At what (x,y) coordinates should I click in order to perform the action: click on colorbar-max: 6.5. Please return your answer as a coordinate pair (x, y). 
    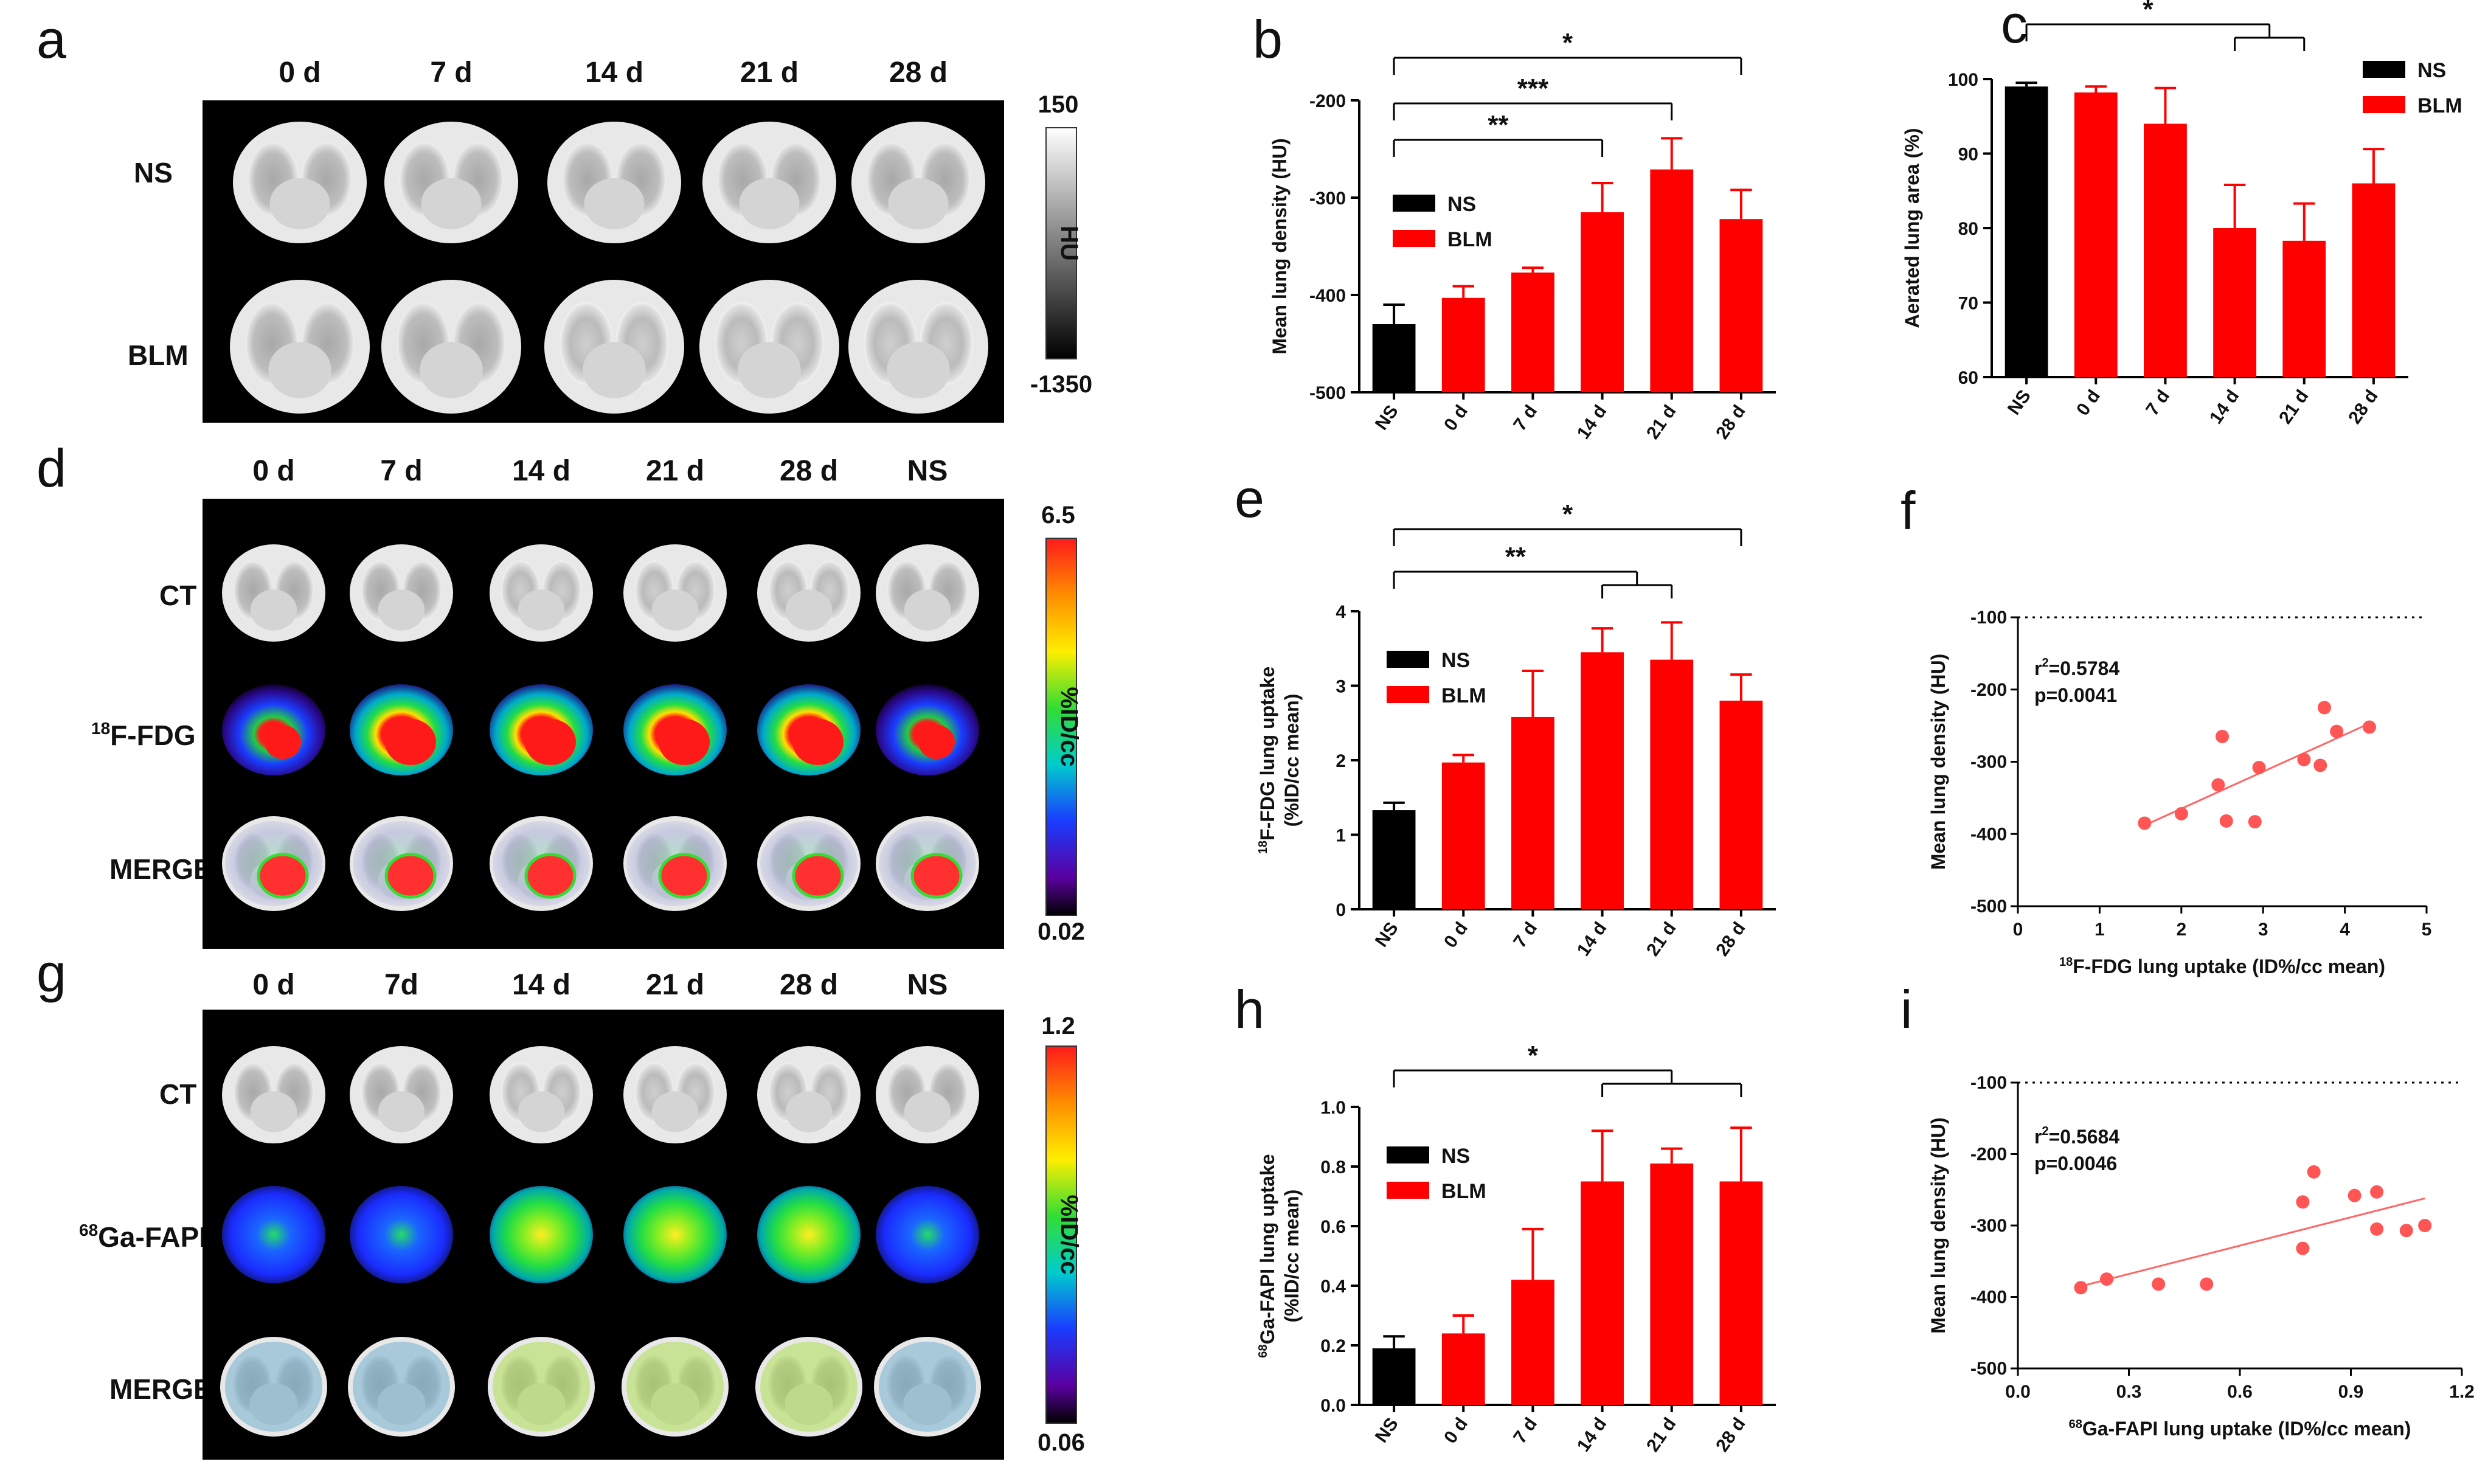
    Looking at the image, I should click on (1058, 515).